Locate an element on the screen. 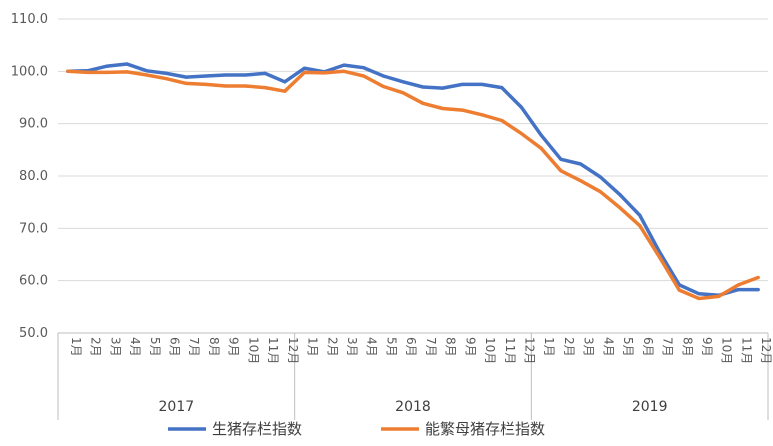 This screenshot has width=773, height=446. y-tick-label: 100.0 is located at coordinates (29, 71).